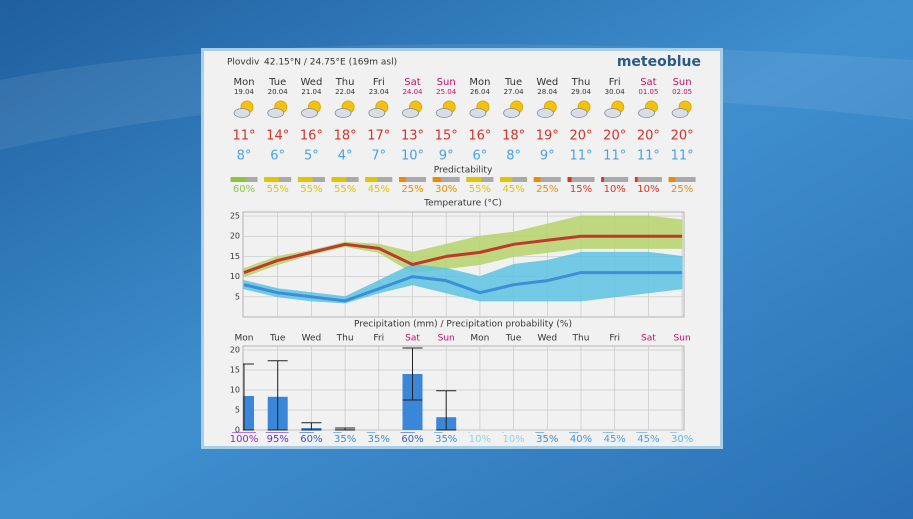 This screenshot has height=519, width=913. What do you see at coordinates (278, 92) in the screenshot?
I see `day-date: 20.04` at bounding box center [278, 92].